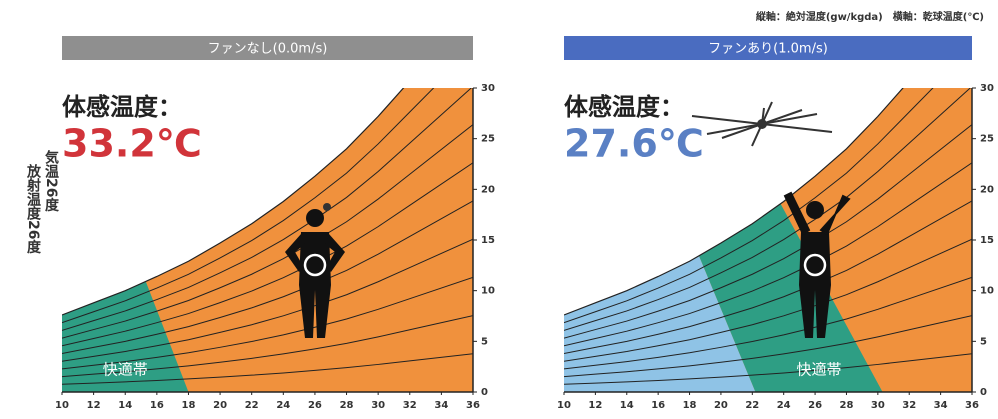 Image resolution: width=998 pixels, height=419 pixels. Describe the element at coordinates (33, 209) in the screenshot. I see `radiant-temp-label: 放射温度26度` at that location.